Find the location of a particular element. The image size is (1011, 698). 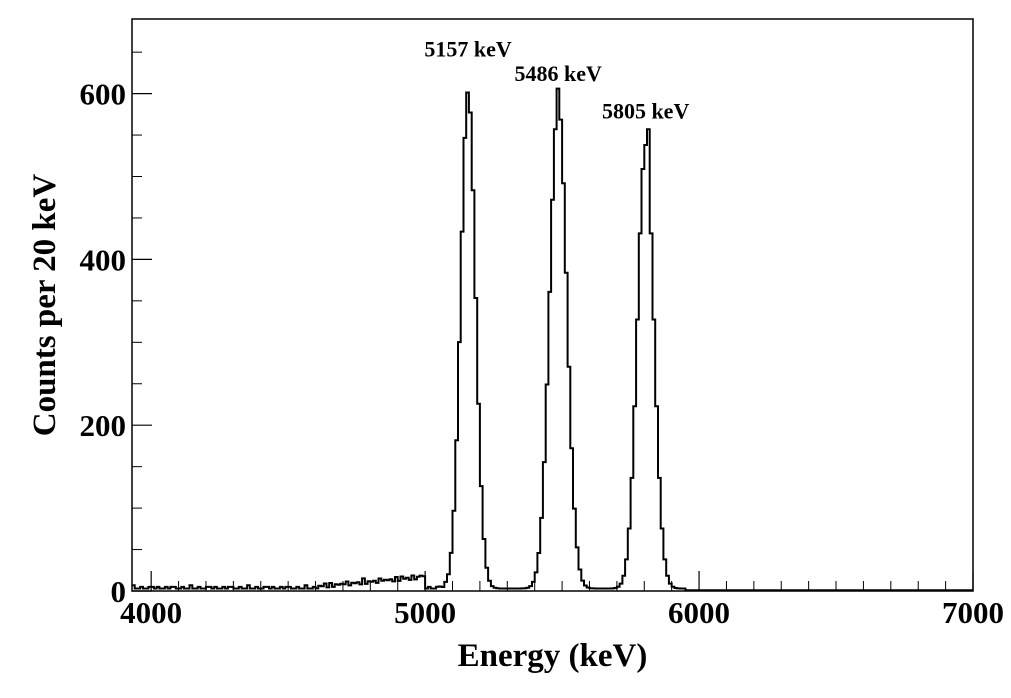

x-tick-label: 4000 is located at coordinates (151, 612).